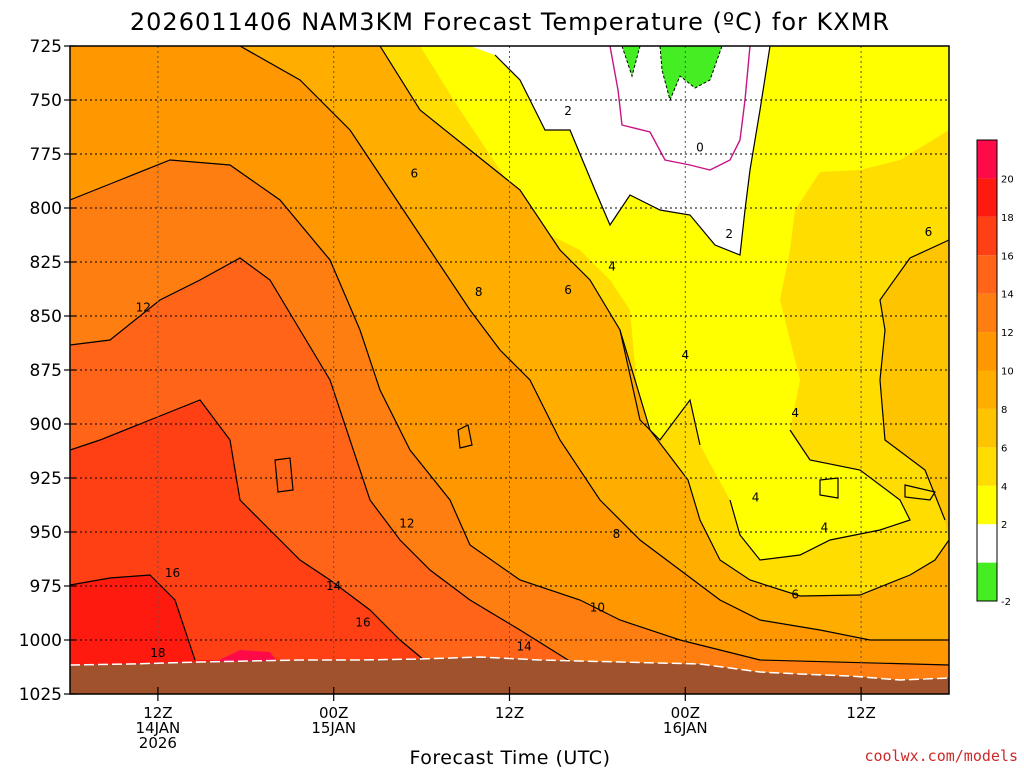 The width and height of the screenshot is (1024, 768). What do you see at coordinates (46, 533) in the screenshot?
I see `y-tick-label: 950` at bounding box center [46, 533].